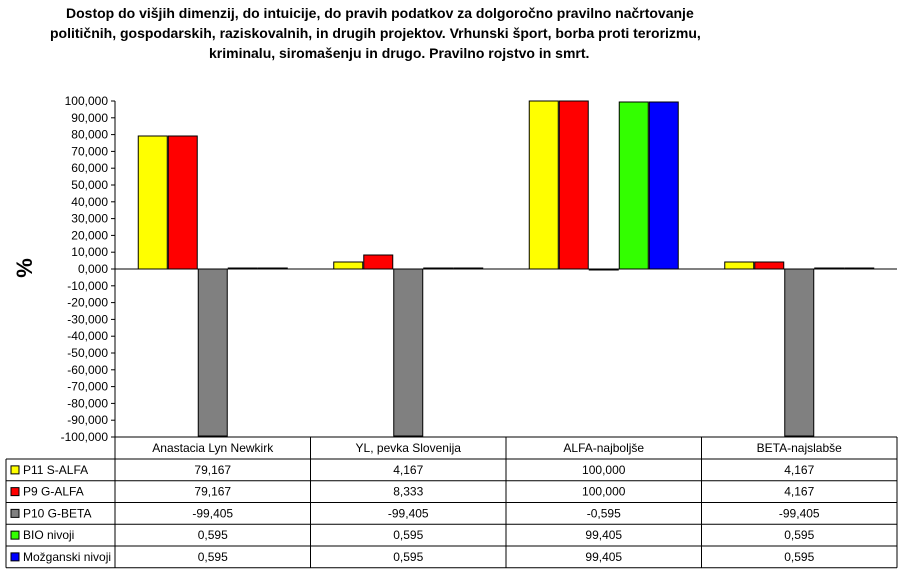  What do you see at coordinates (87, 403) in the screenshot?
I see `y-tick-label: -80,000` at bounding box center [87, 403].